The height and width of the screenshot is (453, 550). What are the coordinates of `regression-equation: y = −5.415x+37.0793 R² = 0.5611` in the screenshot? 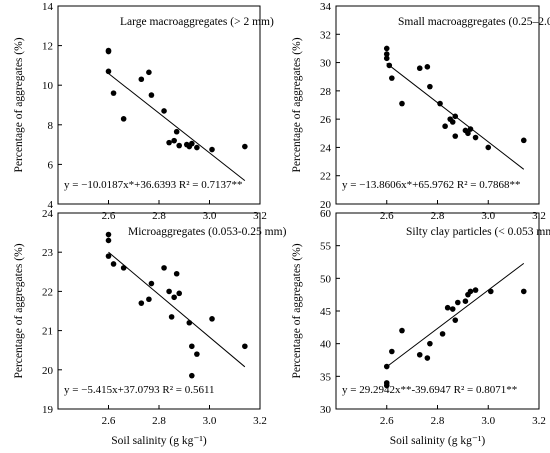 It's located at (139, 390).